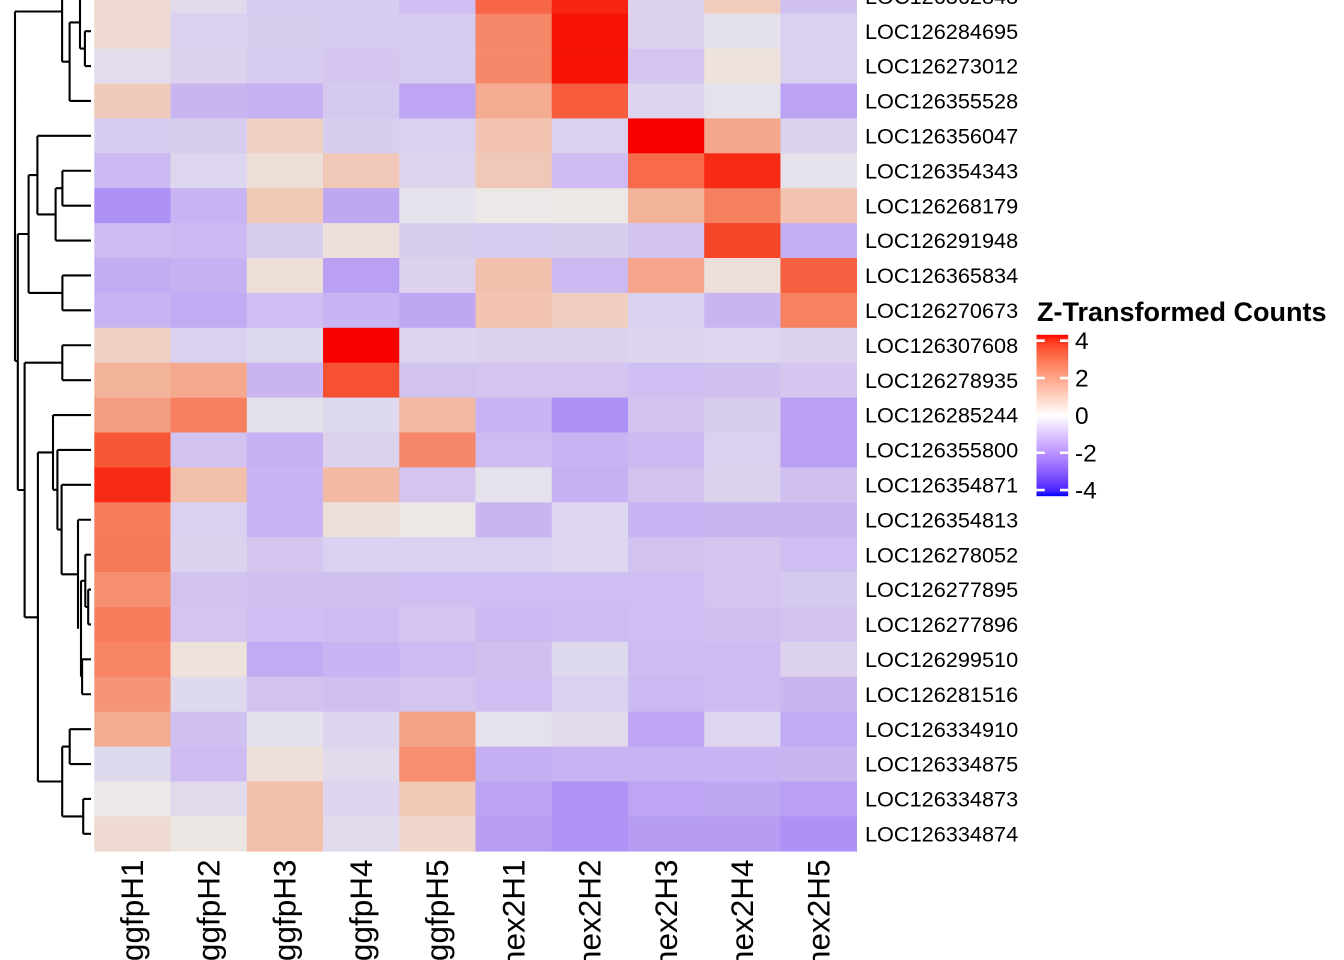 Image resolution: width=1344 pixels, height=960 pixels. What do you see at coordinates (818, 910) in the screenshot?
I see `svg-text: nex2H5` at bounding box center [818, 910].